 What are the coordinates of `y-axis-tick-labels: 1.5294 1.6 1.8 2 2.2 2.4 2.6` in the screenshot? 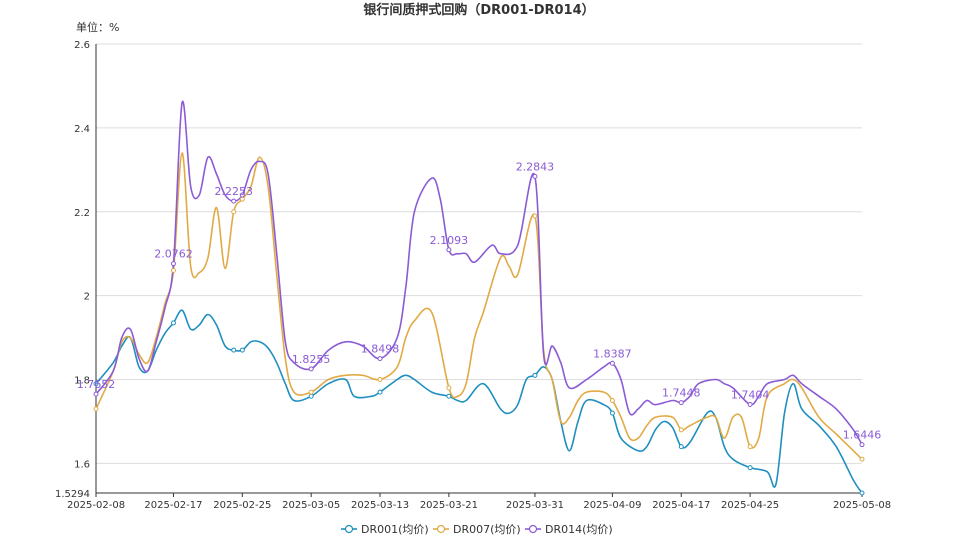 It's located at (72, 270).